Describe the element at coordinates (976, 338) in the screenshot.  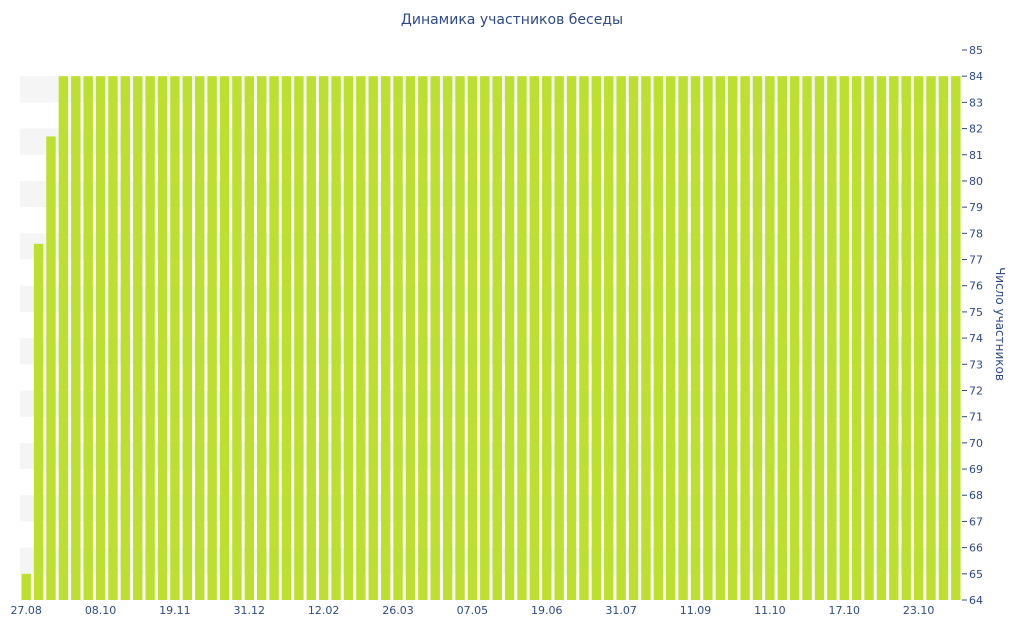
I see `y-tick-label: 74` at that location.